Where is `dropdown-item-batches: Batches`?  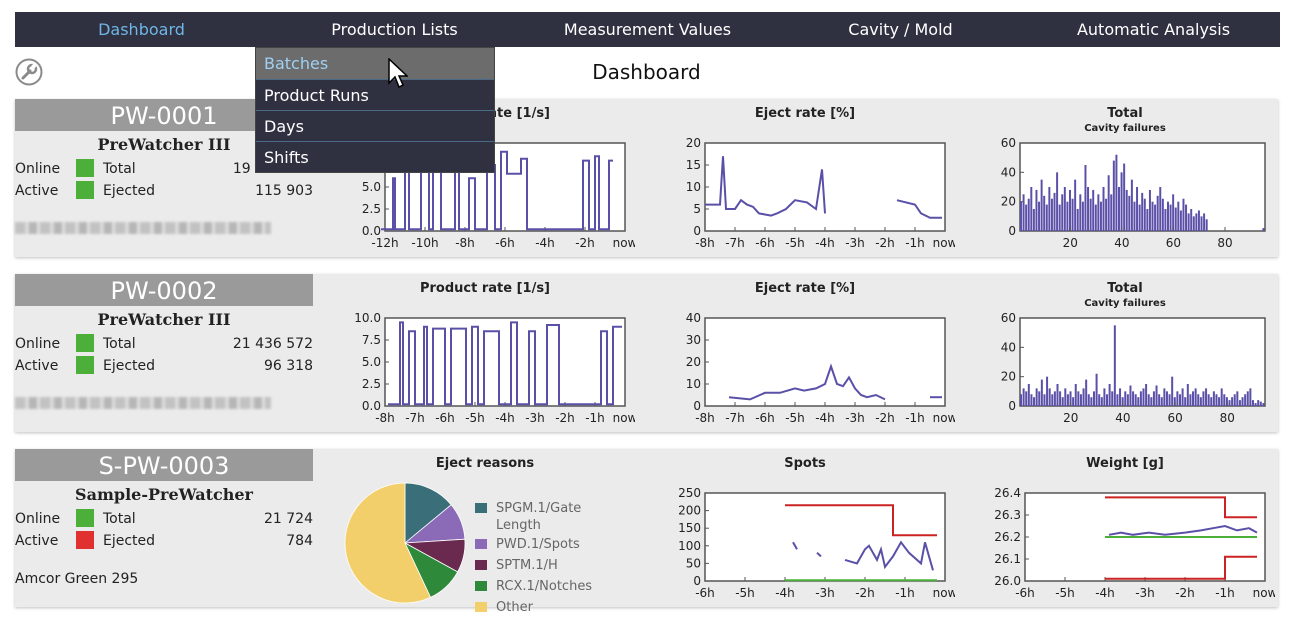
dropdown-item-batches: Batches is located at coordinates (375, 63).